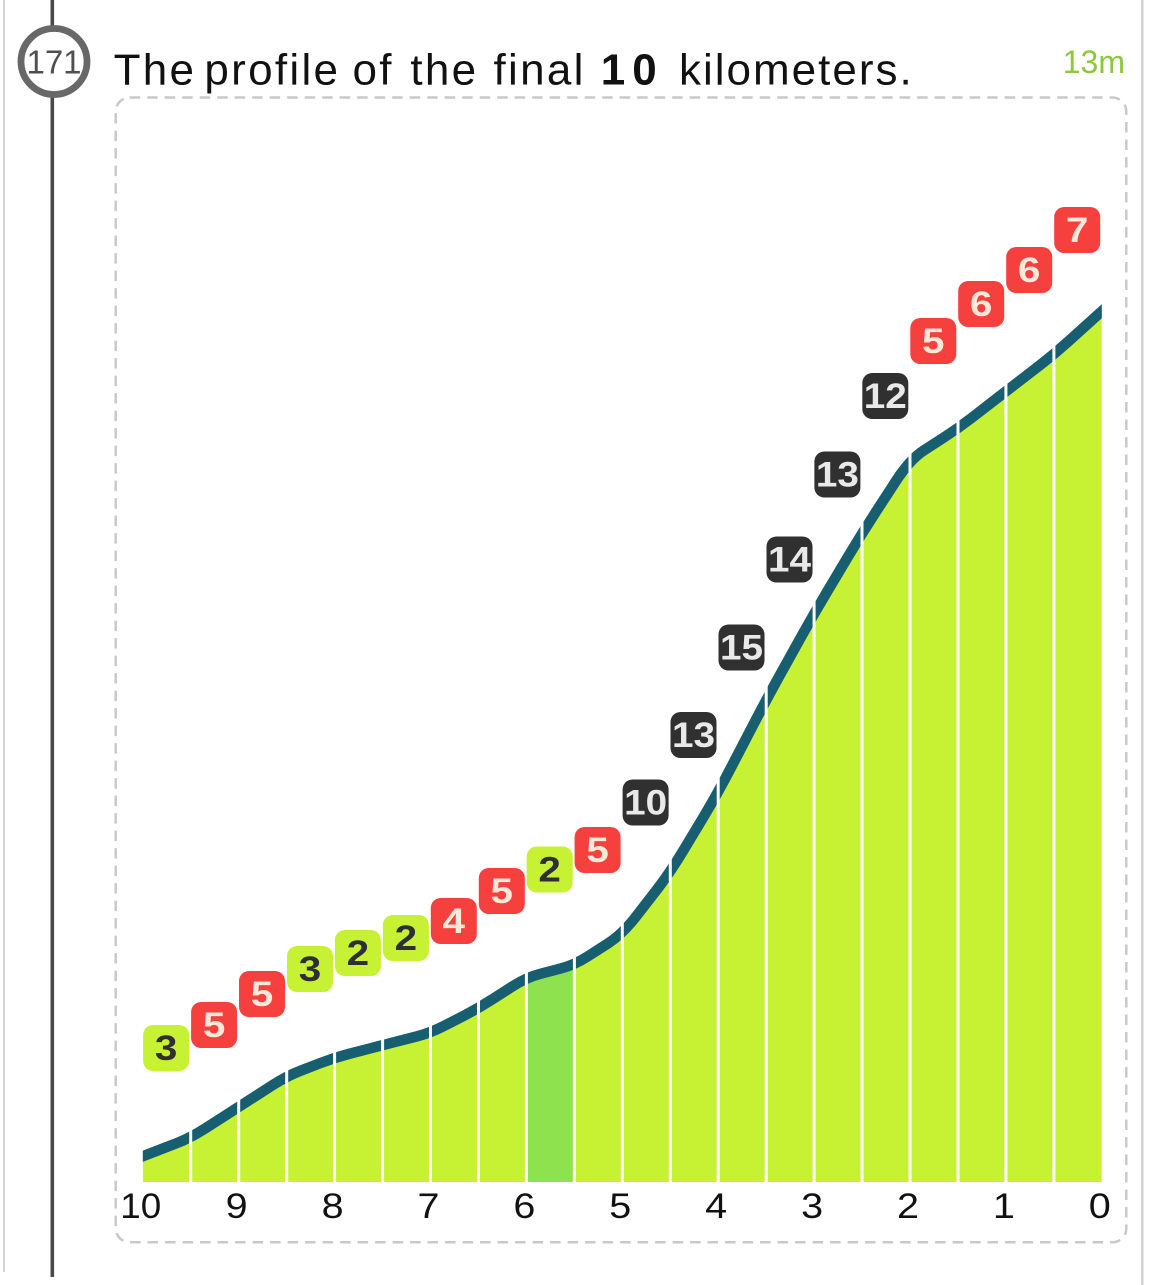  What do you see at coordinates (1100, 1206) in the screenshot?
I see `svg-text: 0` at bounding box center [1100, 1206].